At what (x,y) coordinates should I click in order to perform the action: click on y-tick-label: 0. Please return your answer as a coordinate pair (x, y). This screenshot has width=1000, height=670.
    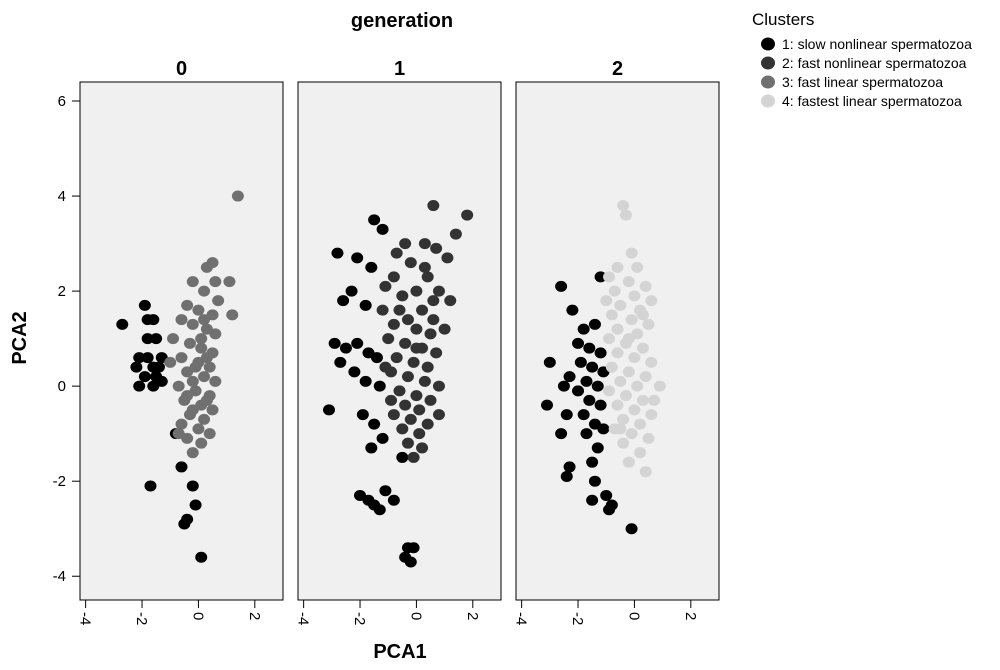
    Looking at the image, I should click on (62, 386).